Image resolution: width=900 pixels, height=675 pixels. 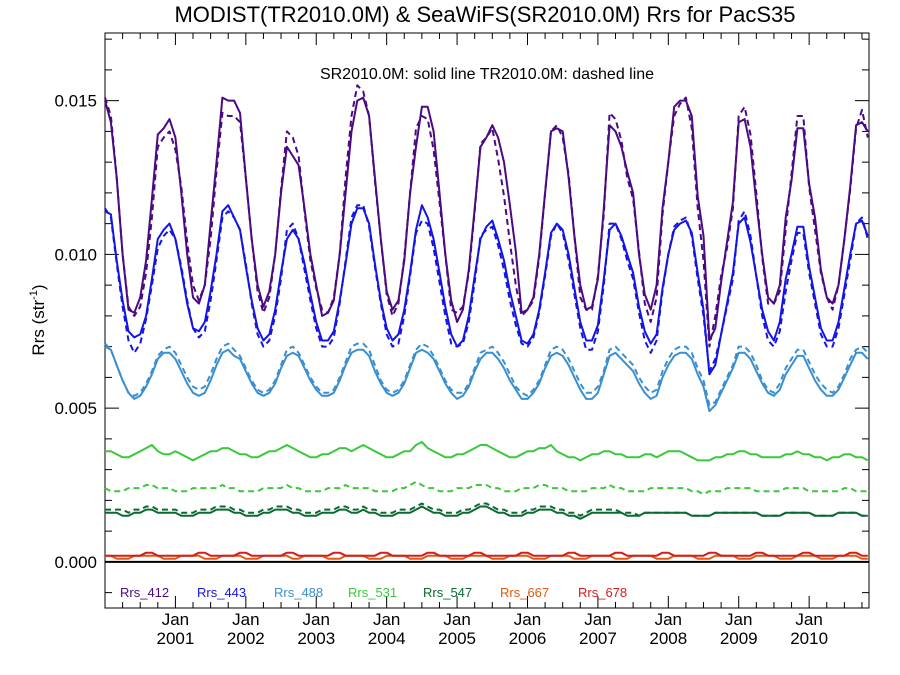 I want to click on y-axis-label-superscript: -1, so click(x=34, y=295).